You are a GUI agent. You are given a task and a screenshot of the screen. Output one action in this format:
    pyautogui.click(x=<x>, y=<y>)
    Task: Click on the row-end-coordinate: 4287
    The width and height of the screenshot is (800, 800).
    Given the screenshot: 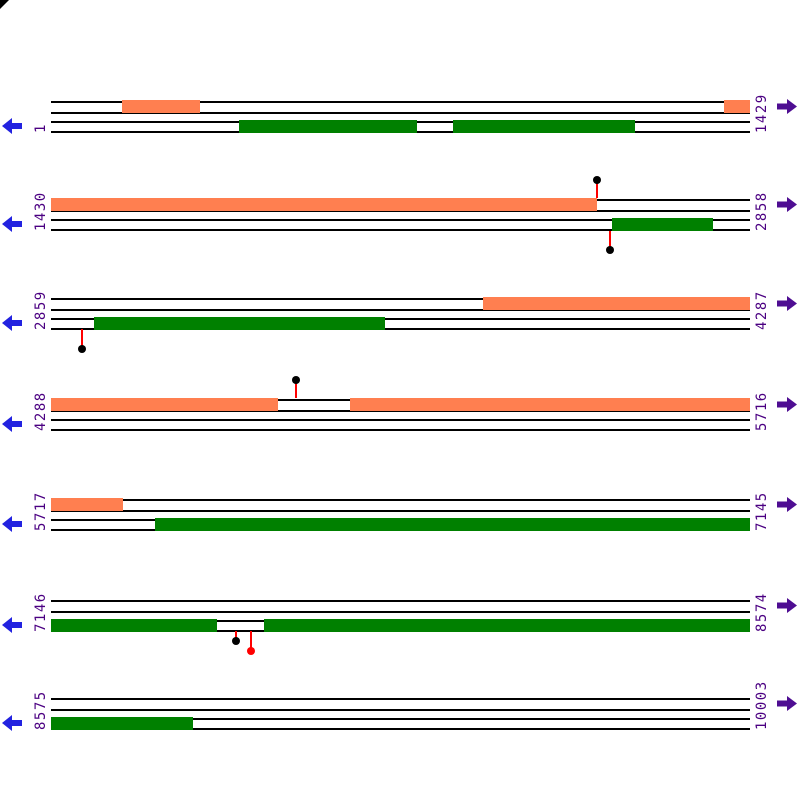 What is the action you would take?
    pyautogui.click(x=762, y=310)
    